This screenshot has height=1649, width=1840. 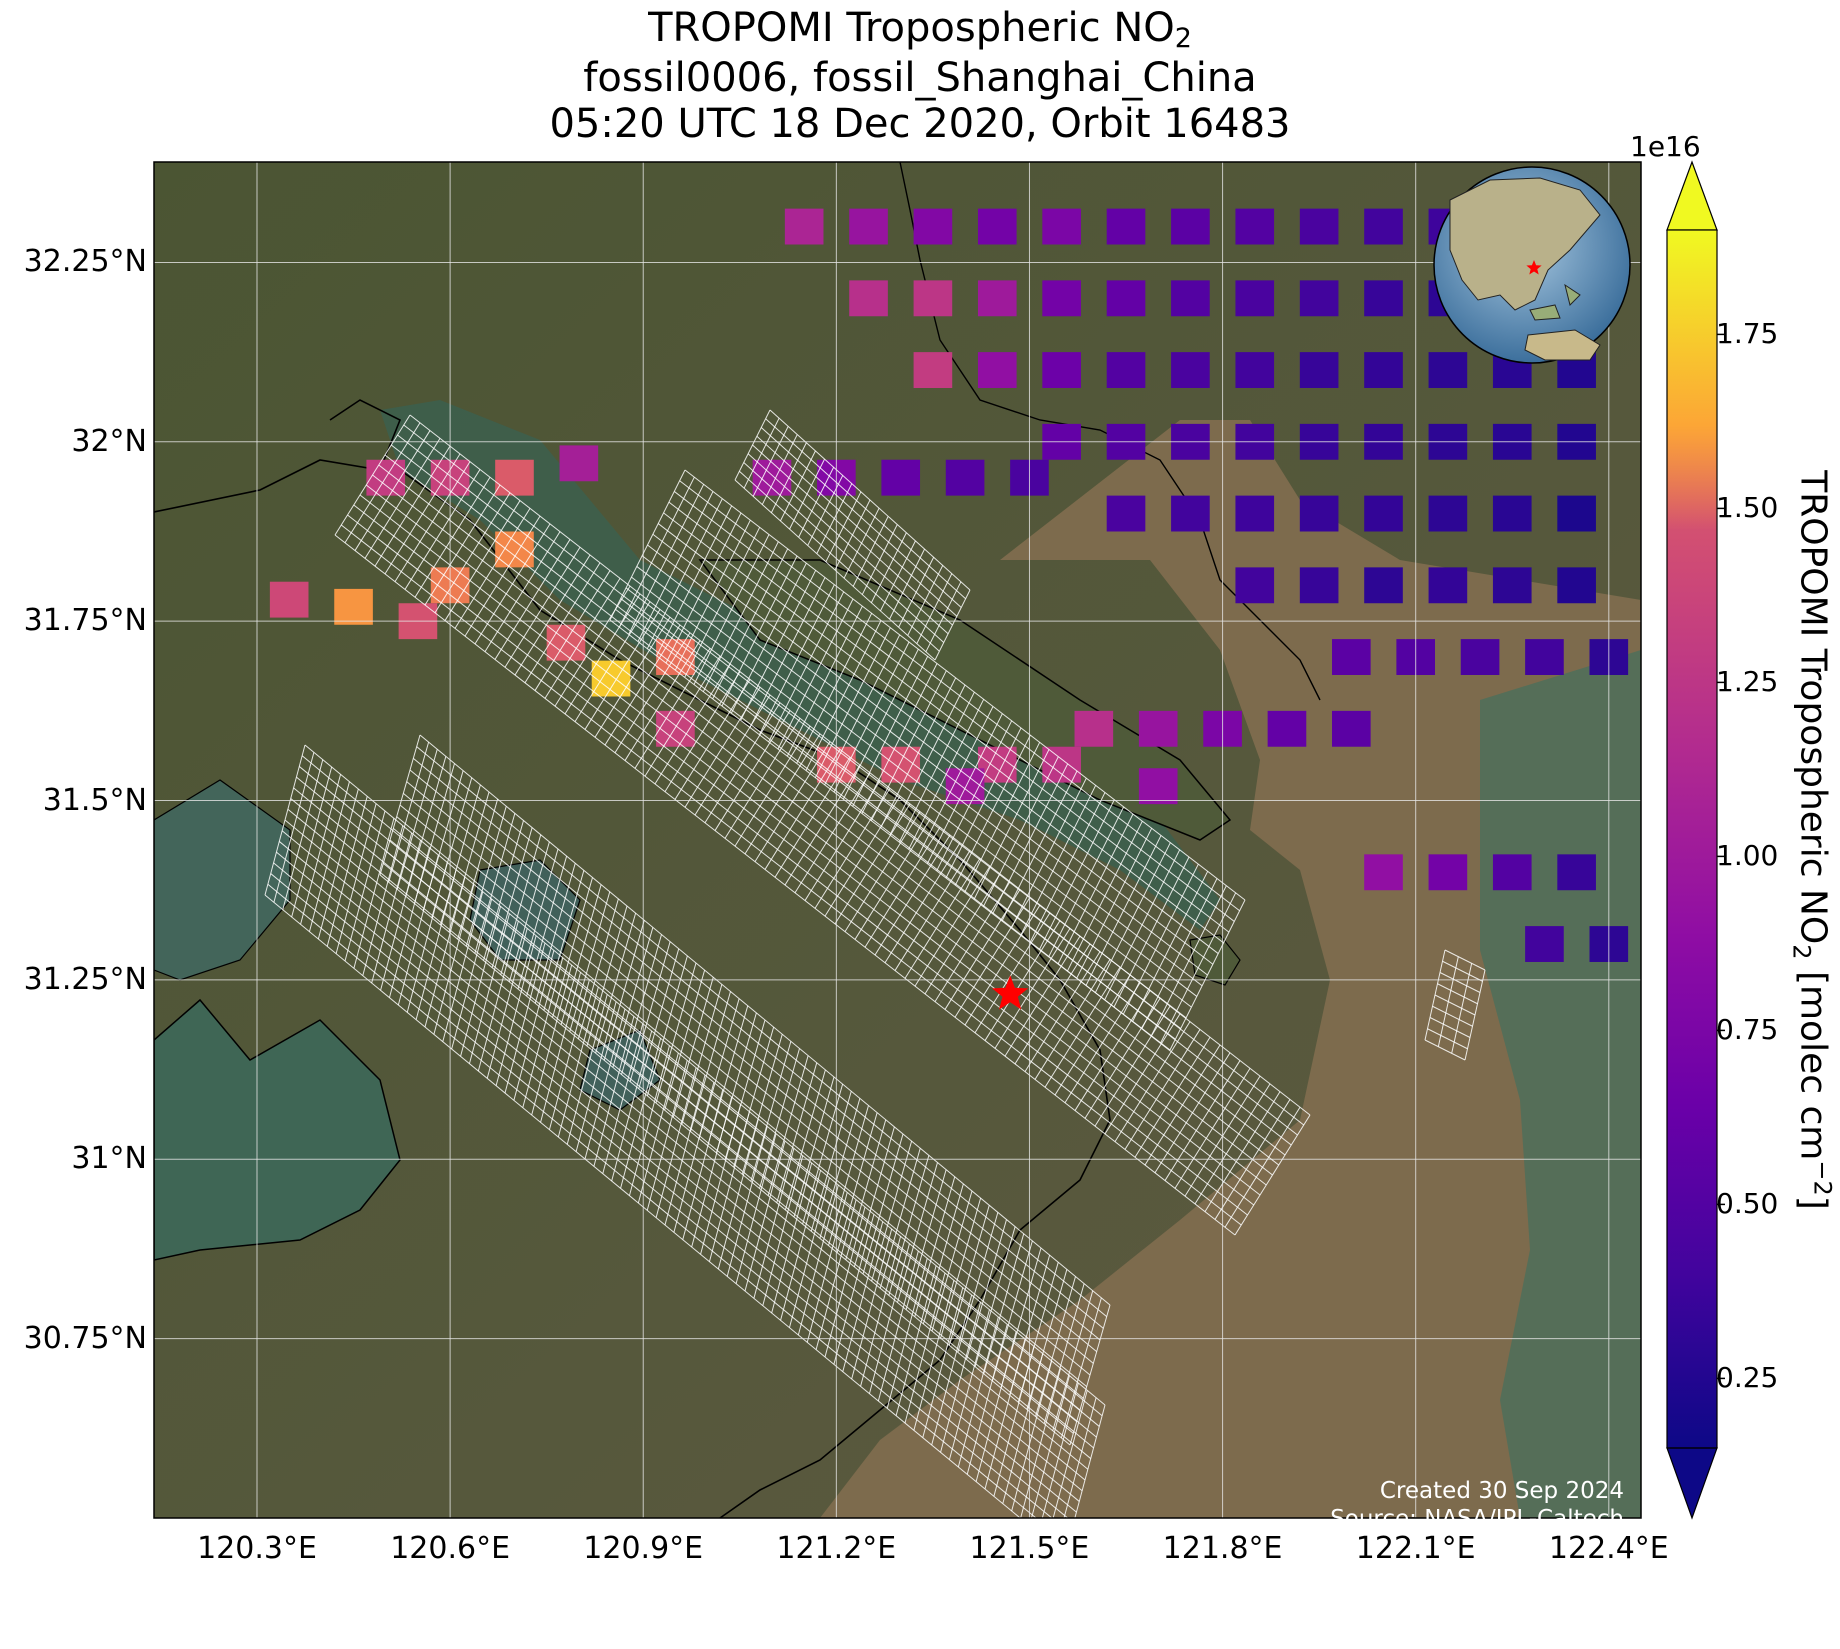 I want to click on lat-tick-label: 31.75°N, so click(x=85, y=621).